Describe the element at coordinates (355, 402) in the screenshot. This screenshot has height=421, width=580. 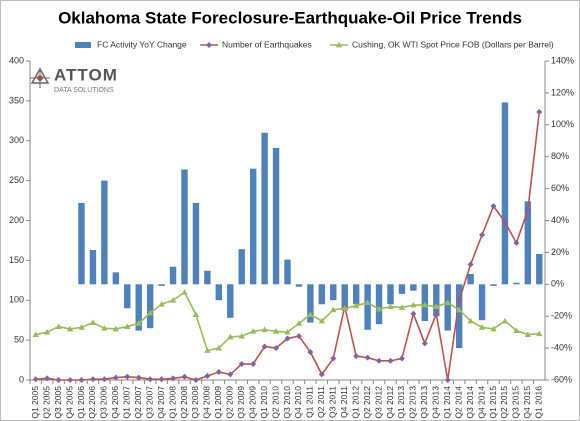
I see `x-tick-label: Q1 2012` at that location.